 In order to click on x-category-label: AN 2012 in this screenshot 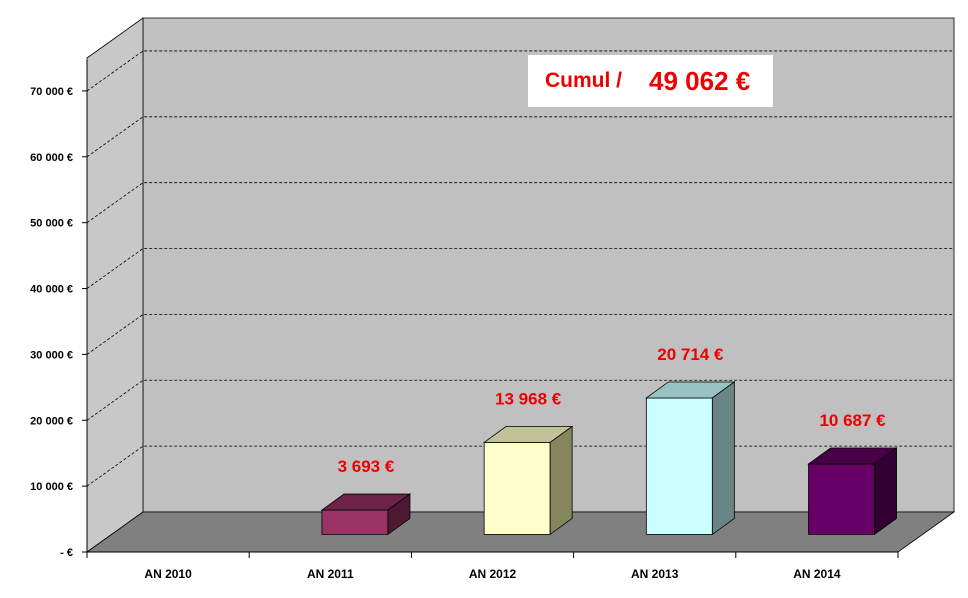, I will do `click(493, 574)`.